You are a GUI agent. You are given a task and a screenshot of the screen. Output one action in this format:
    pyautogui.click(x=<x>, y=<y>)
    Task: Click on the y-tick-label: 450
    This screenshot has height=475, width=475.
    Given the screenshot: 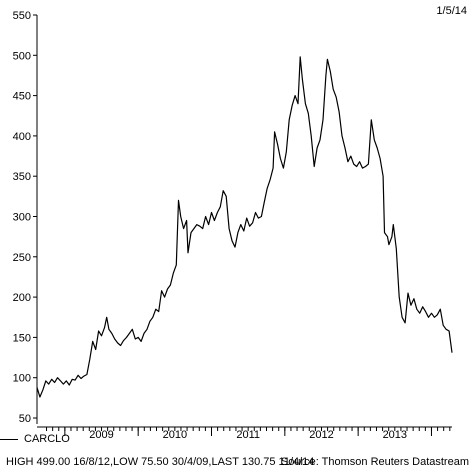 What is the action you would take?
    pyautogui.click(x=22, y=97)
    